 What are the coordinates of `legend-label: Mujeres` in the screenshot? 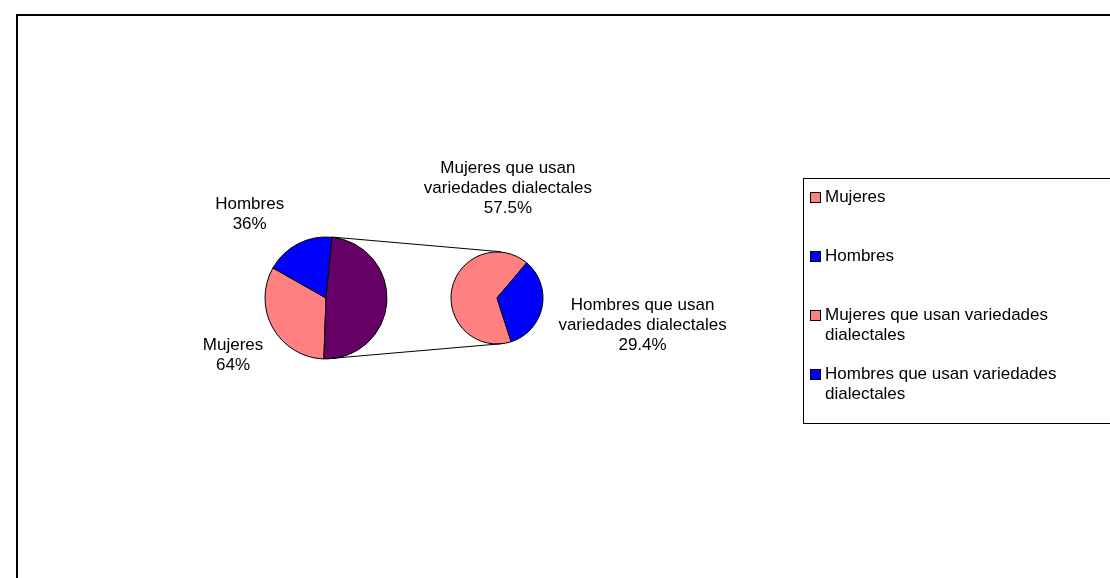 It's located at (855, 197).